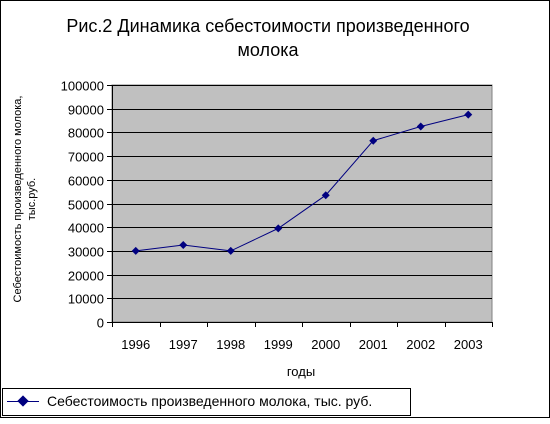  What do you see at coordinates (86, 133) in the screenshot?
I see `y-tick-label-80000: 80000` at bounding box center [86, 133].